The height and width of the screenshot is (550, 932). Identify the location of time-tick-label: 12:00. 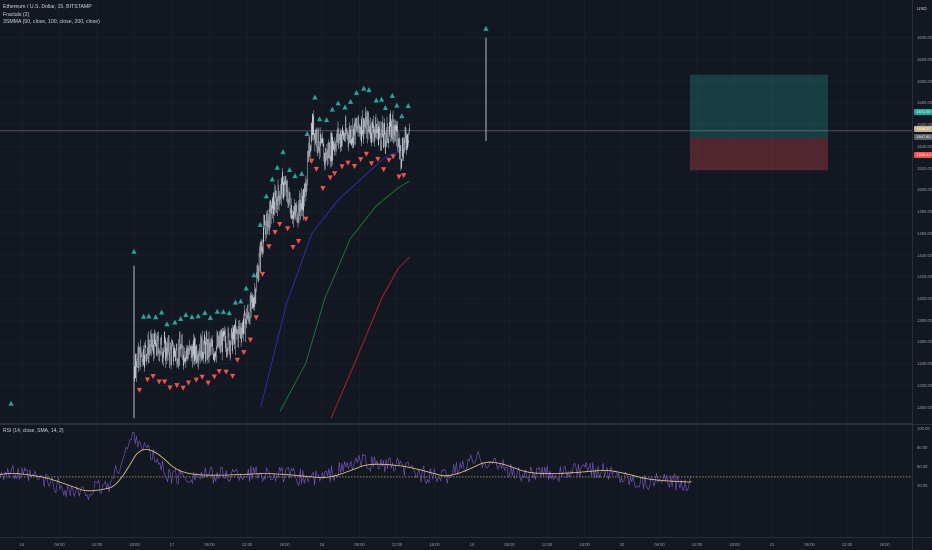
(397, 544).